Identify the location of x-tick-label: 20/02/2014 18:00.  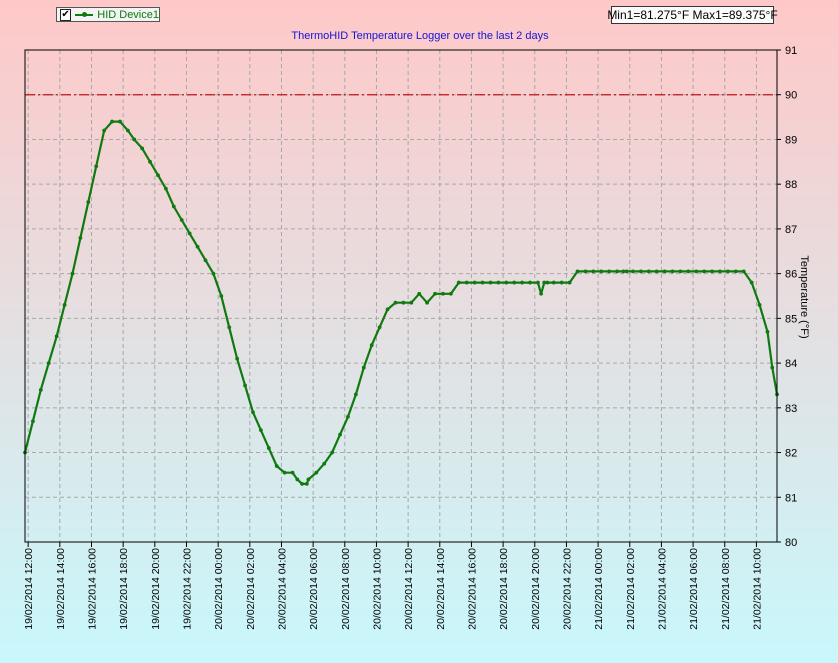
(504, 589).